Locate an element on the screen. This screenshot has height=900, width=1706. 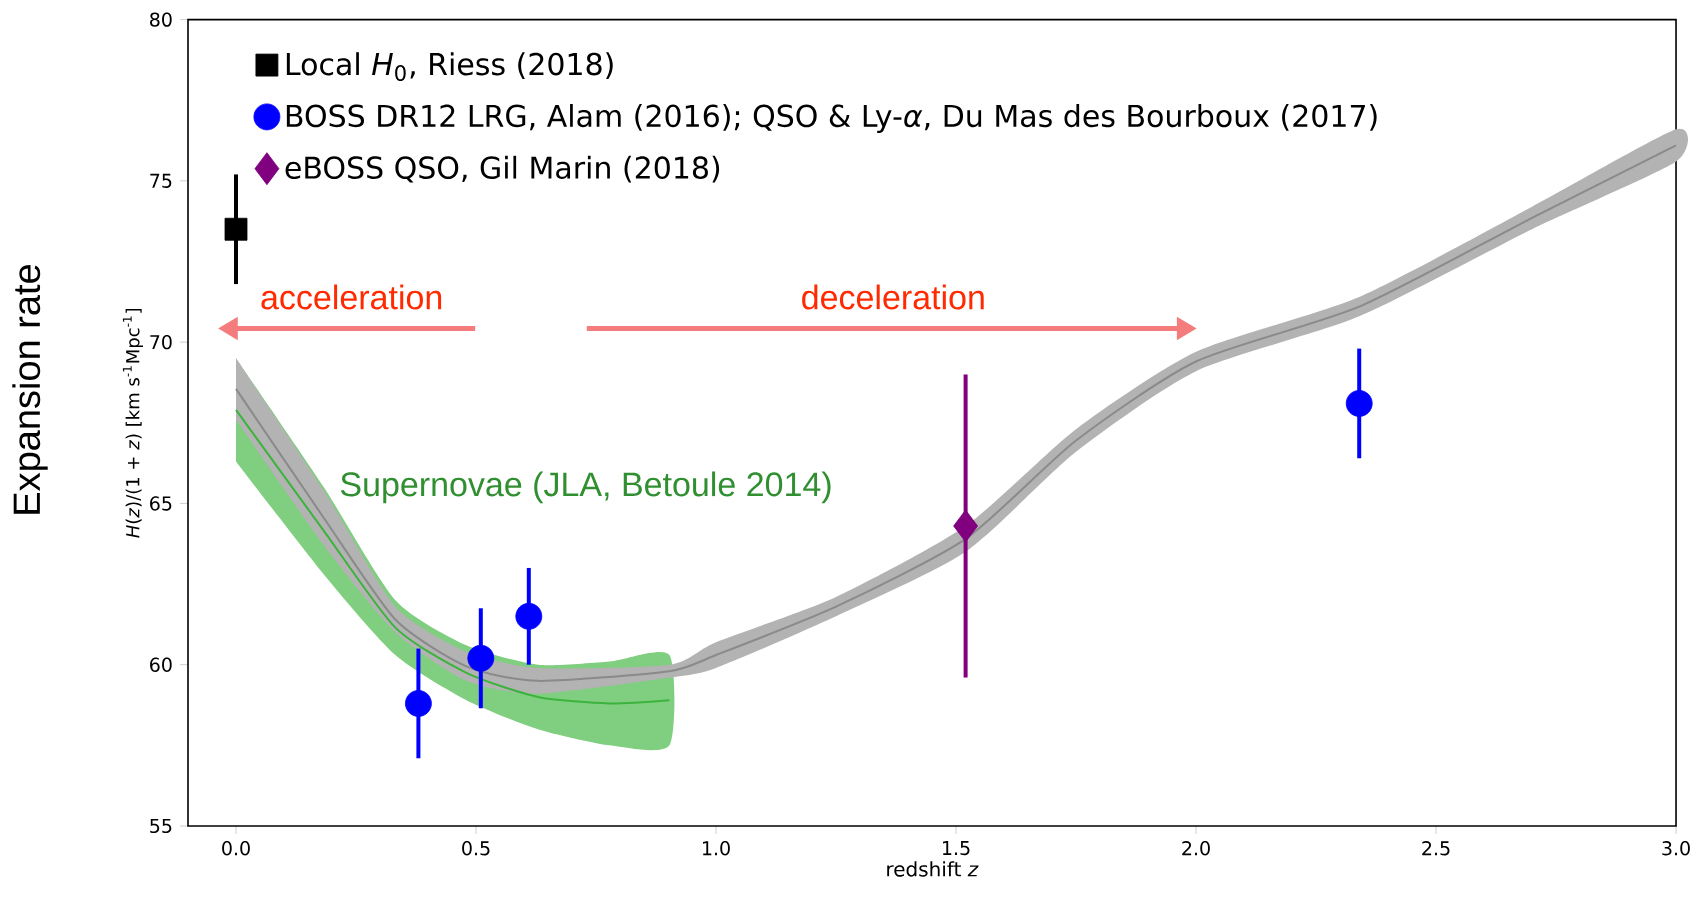
x-tick-label: 0.5 is located at coordinates (476, 848).